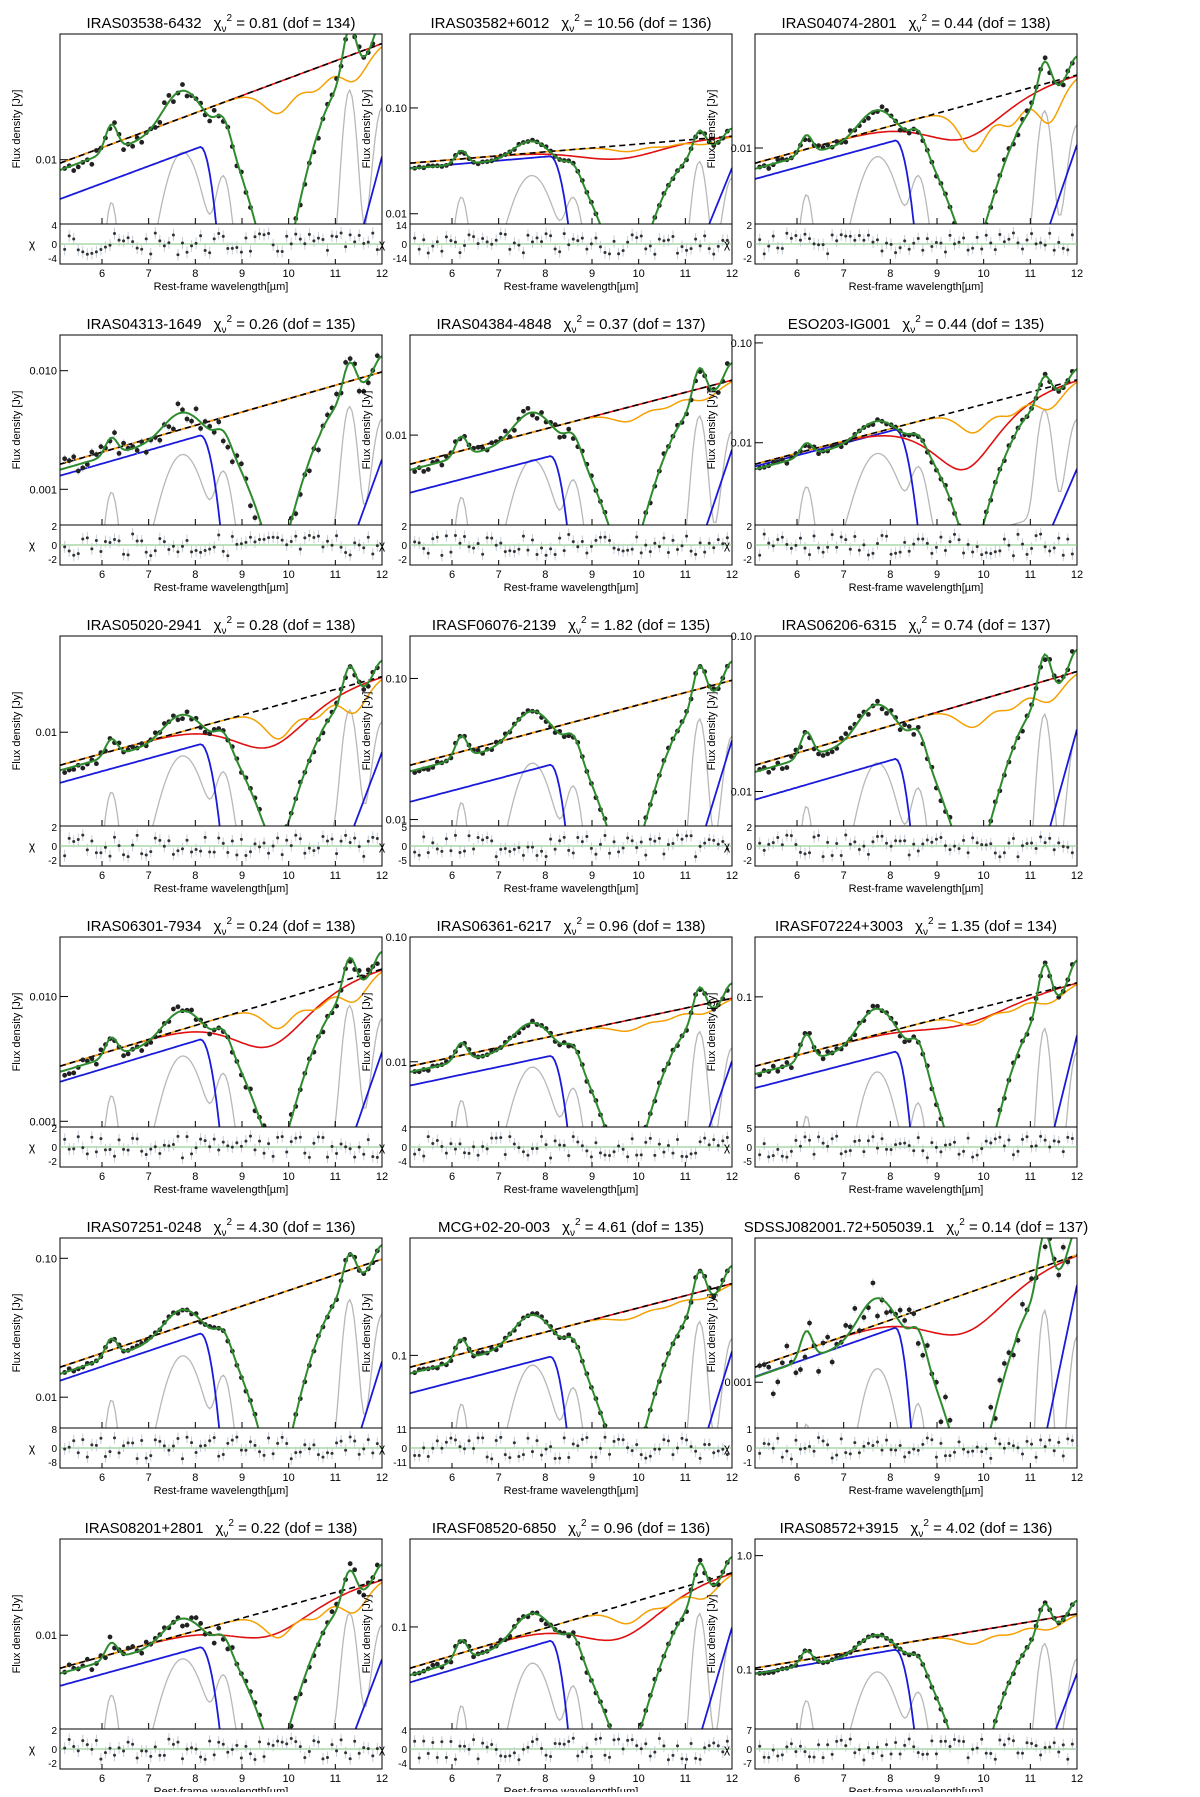  What do you see at coordinates (913, 23) in the screenshot?
I see `chi-symbol: χ` at bounding box center [913, 23].